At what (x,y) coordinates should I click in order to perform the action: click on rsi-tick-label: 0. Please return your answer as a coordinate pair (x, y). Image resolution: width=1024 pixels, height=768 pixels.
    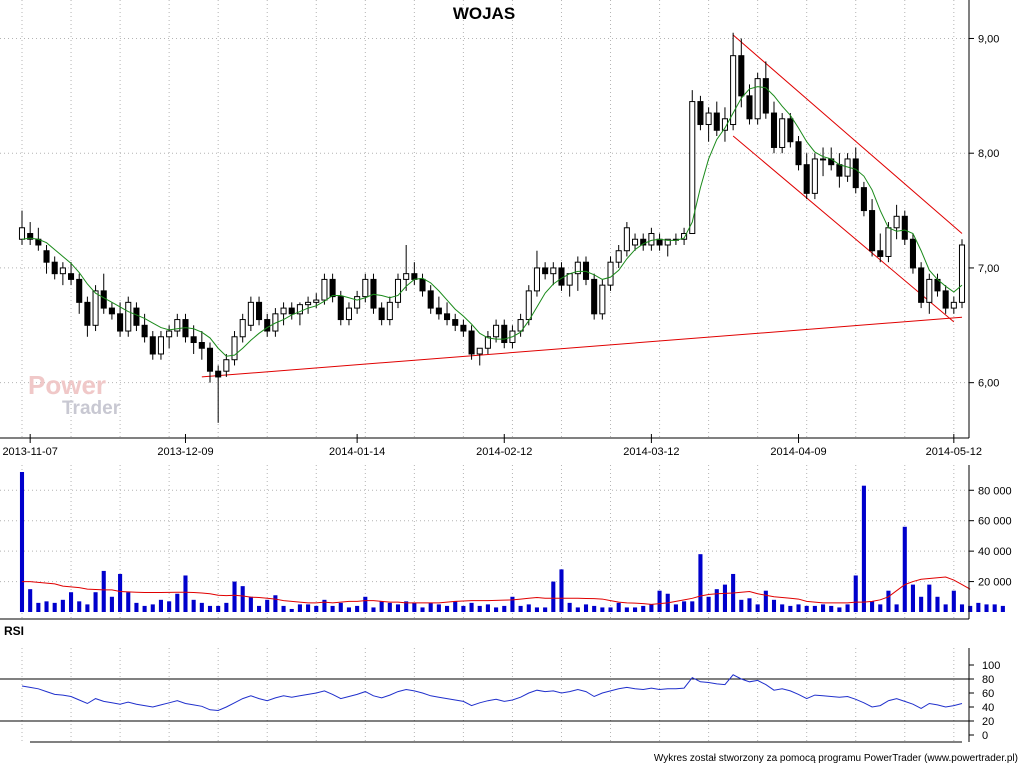
    Looking at the image, I should click on (985, 736).